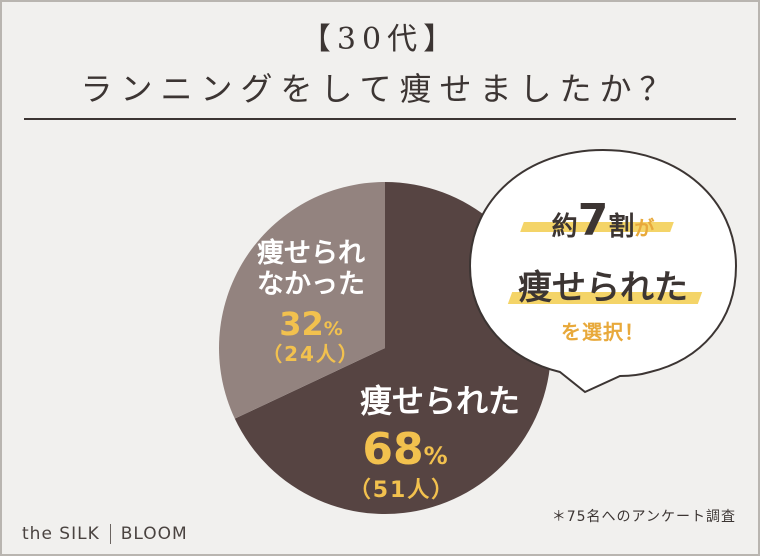 Image resolution: width=760 pixels, height=556 pixels. Describe the element at coordinates (603, 288) in the screenshot. I see `callout-line-2: 痩せられた` at that location.